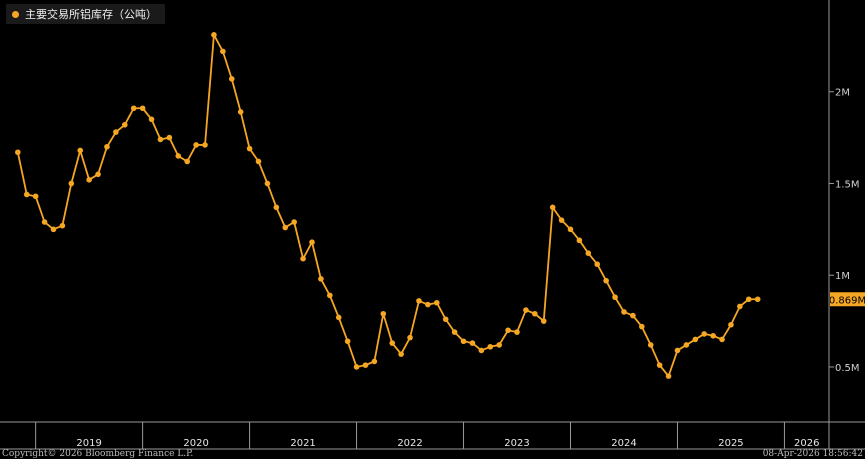 The width and height of the screenshot is (865, 459). I want to click on last-value-label: 0.869M, so click(847, 300).